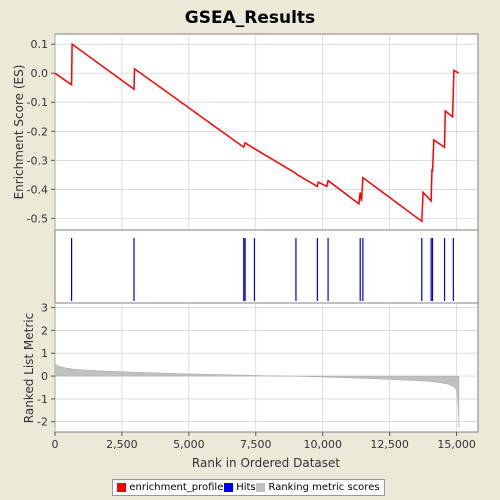 The width and height of the screenshot is (500, 500). What do you see at coordinates (42, 422) in the screenshot?
I see `rank-tick-label: -2` at bounding box center [42, 422].